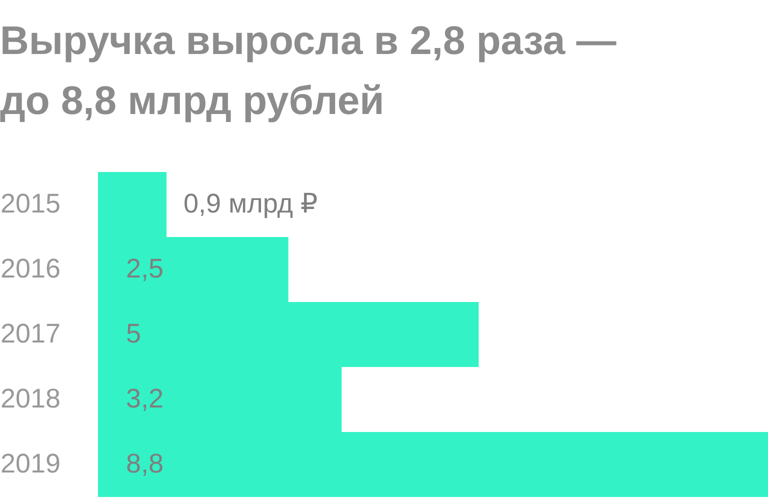 This screenshot has width=768, height=503. Describe the element at coordinates (30, 269) in the screenshot. I see `y-tick-label: 2016` at that location.